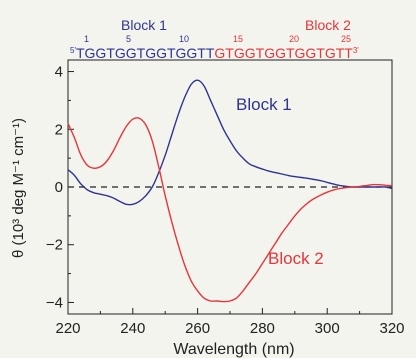  What do you see at coordinates (283, 53) in the screenshot?
I see `block2-sequence: GTGGTGGTGGTGTT` at bounding box center [283, 53].